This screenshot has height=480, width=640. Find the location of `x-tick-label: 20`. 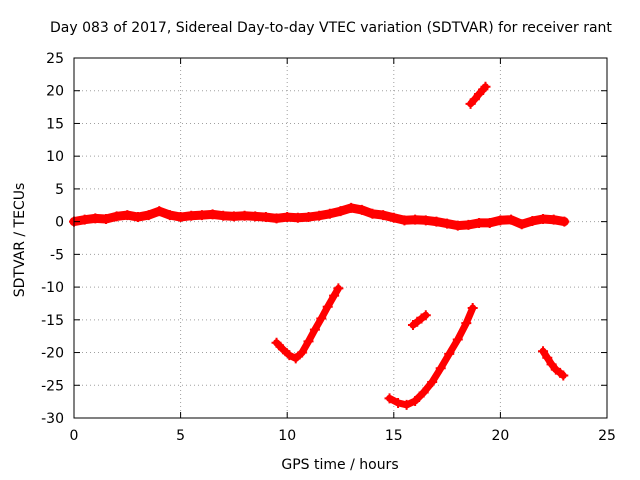

x-tick-label: 20 is located at coordinates (500, 436).